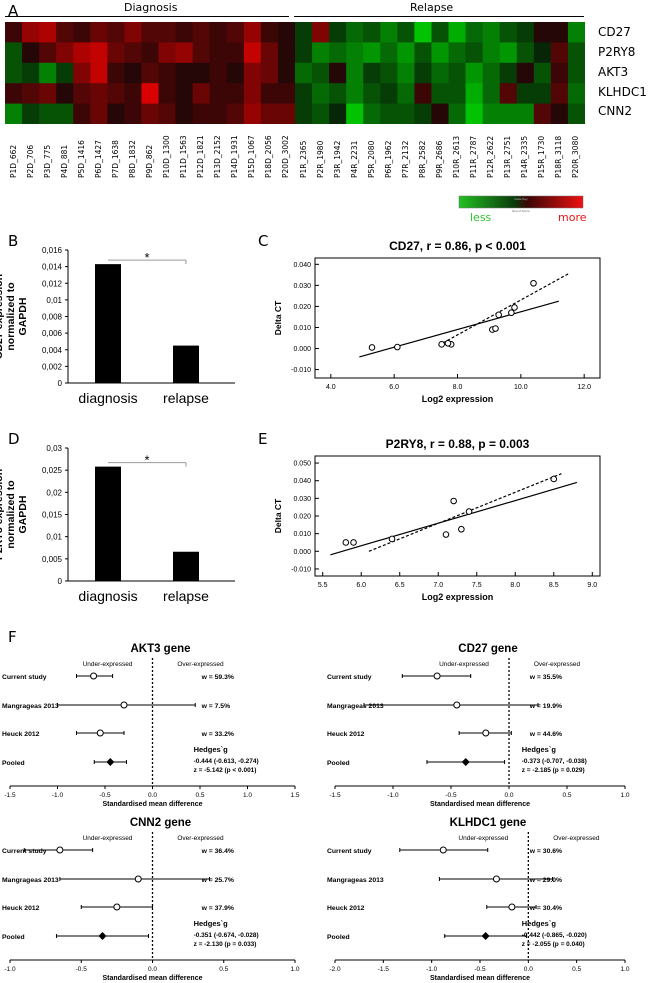  I want to click on x-tick-label: 0.5, so click(566, 795).